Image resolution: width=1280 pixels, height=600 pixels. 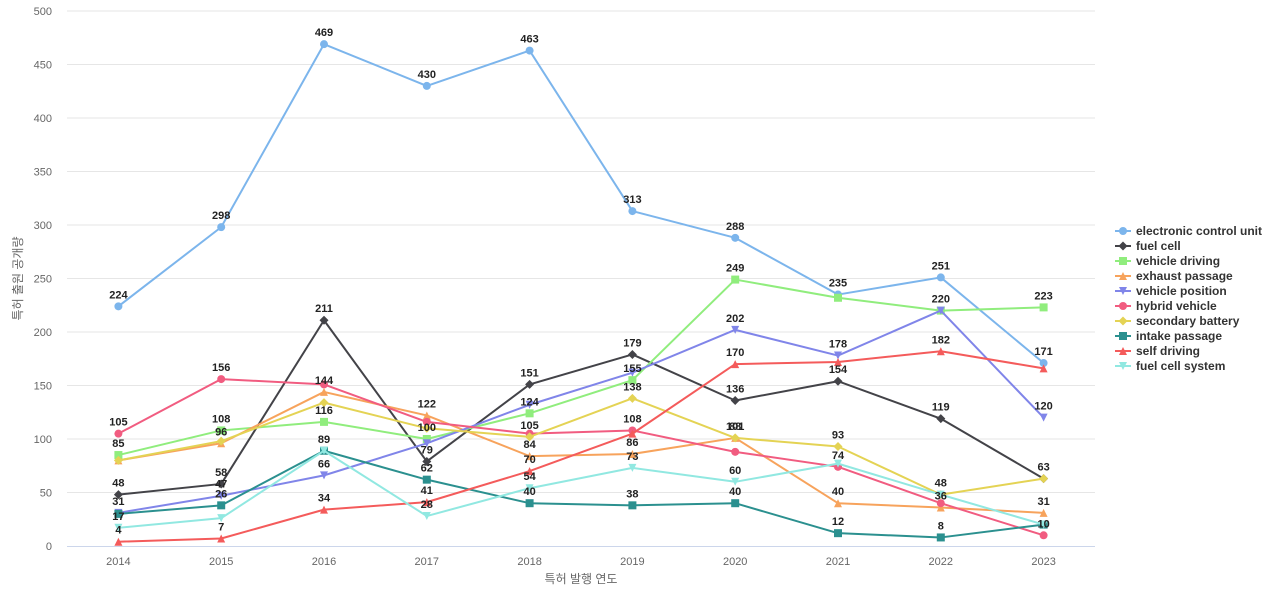 I want to click on legend-item: electronic control unit, so click(x=1188, y=231).